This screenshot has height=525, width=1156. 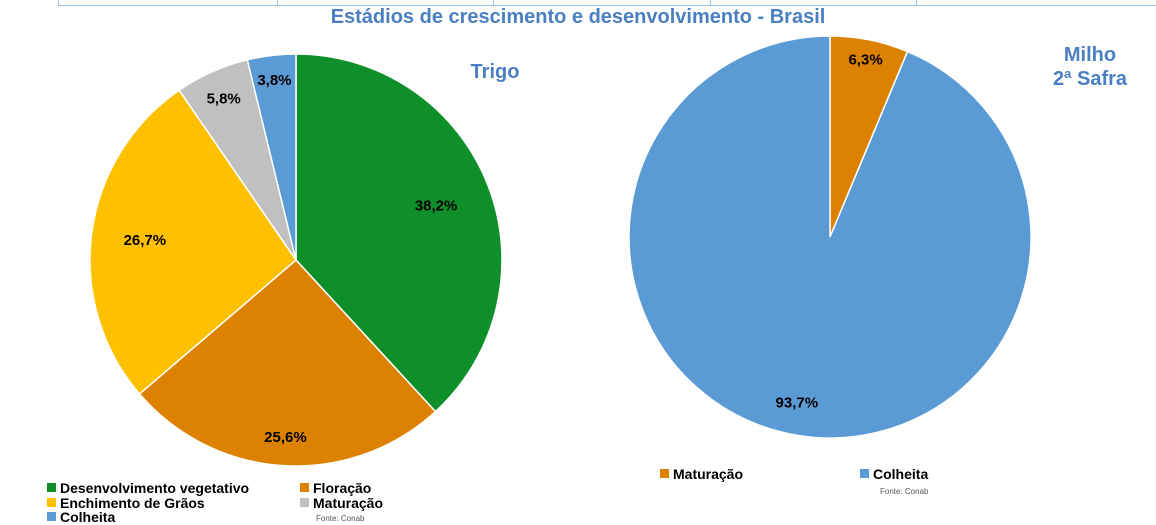 I want to click on top-divider-line, so click(x=607, y=5).